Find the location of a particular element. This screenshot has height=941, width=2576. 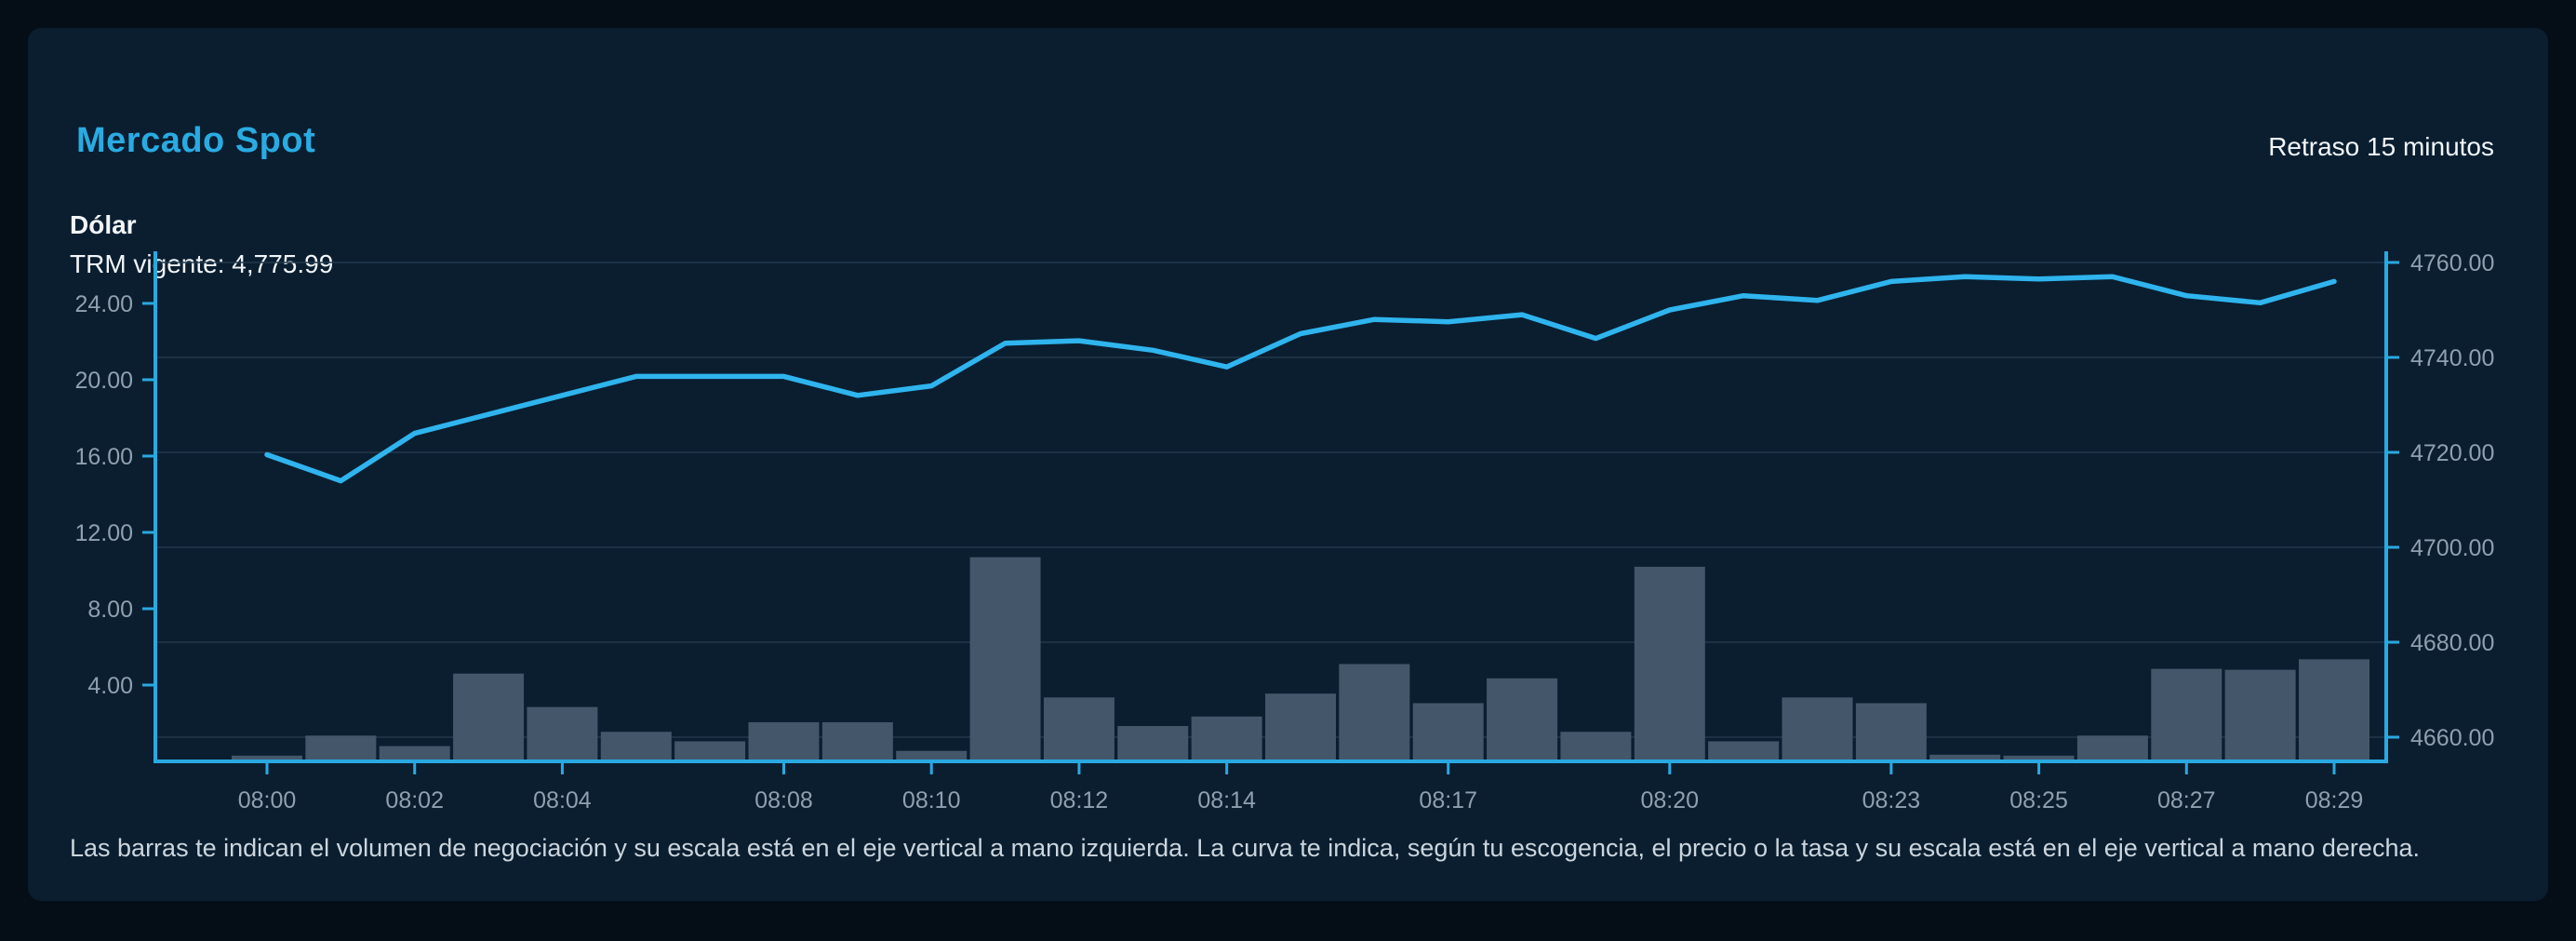

x-axis-tick-label: 08:08 is located at coordinates (783, 800).